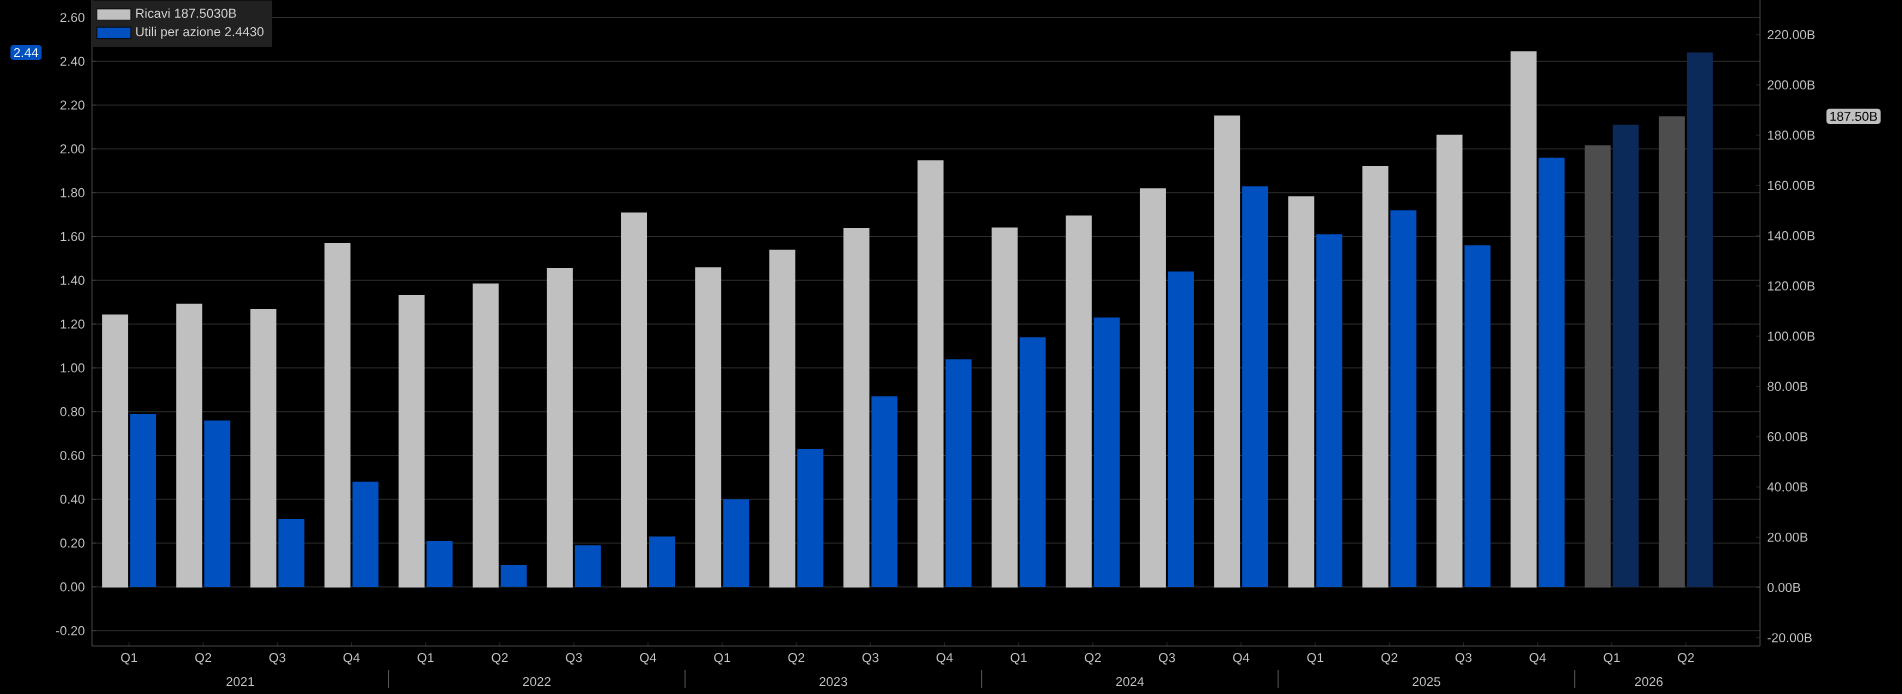  I want to click on y-tick-label: 0.60, so click(72, 455).